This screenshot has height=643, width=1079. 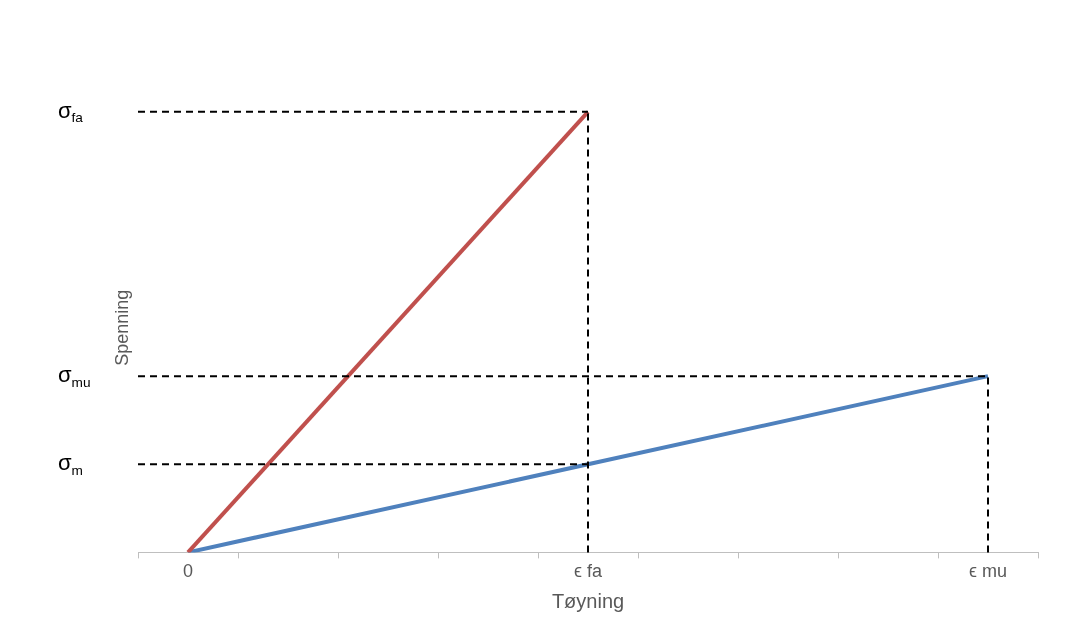 What do you see at coordinates (188, 571) in the screenshot?
I see `x-tick-label: 0` at bounding box center [188, 571].